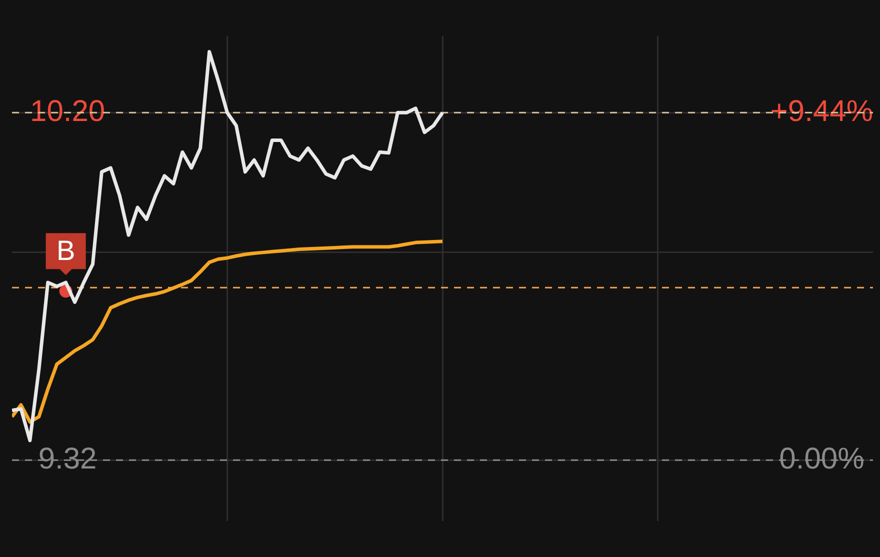 The height and width of the screenshot is (557, 880). What do you see at coordinates (821, 459) in the screenshot?
I see `y2-tick-label: 0.00%` at bounding box center [821, 459].